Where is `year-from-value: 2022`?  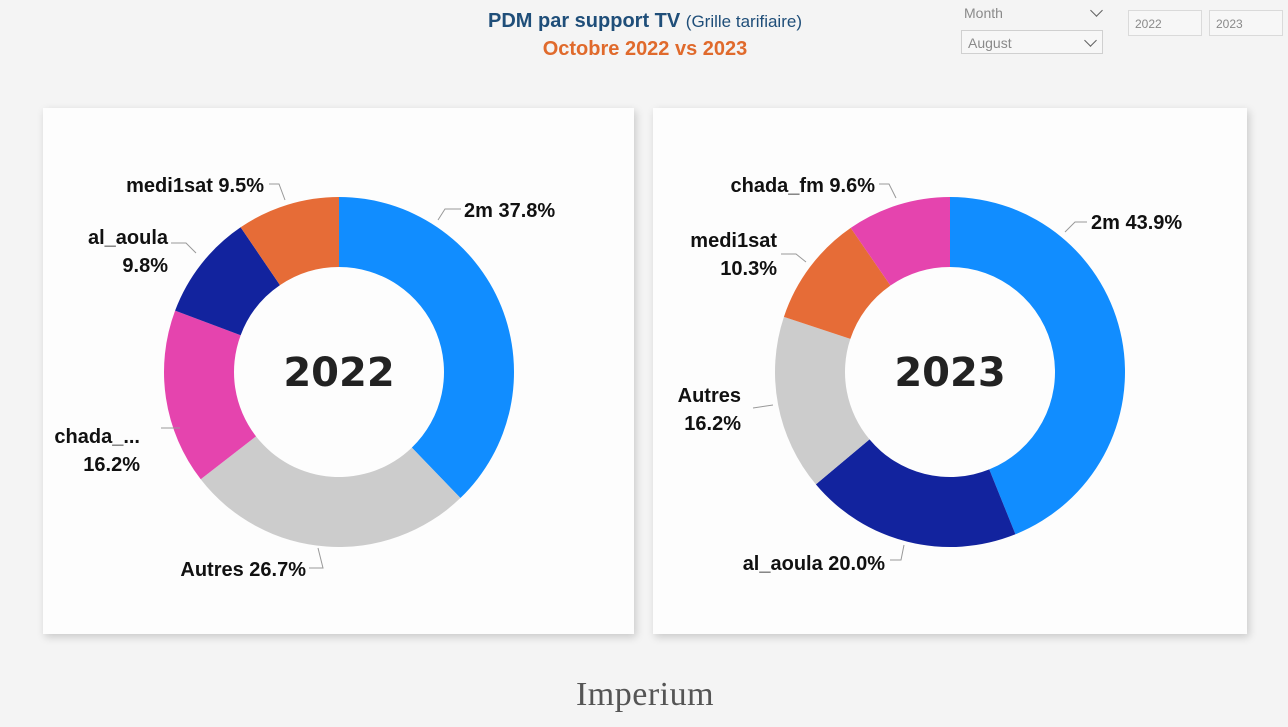
year-from-value: 2022 is located at coordinates (1148, 24).